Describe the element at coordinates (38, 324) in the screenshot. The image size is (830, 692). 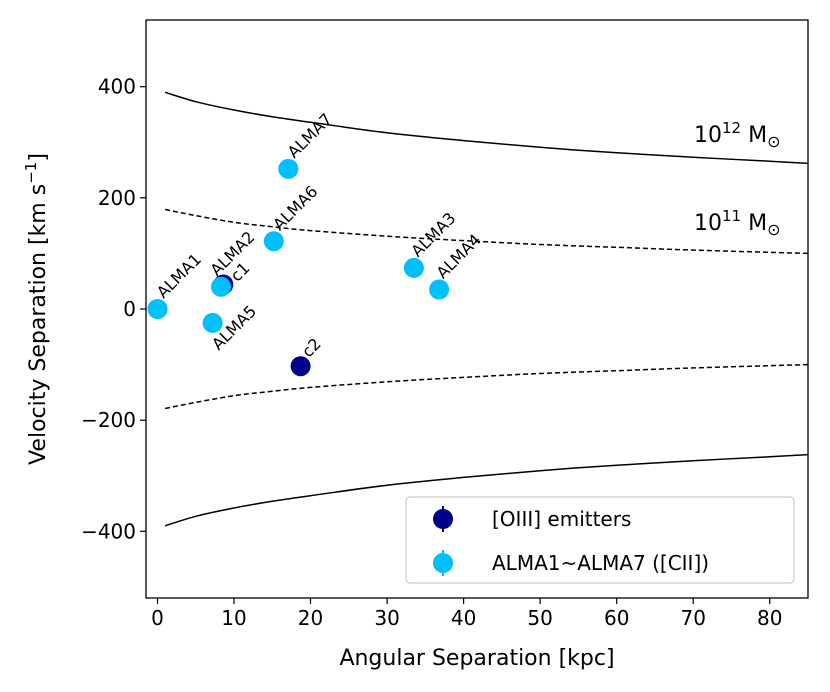
I see `y-axis-title-main: Velocity Separation [km s` at that location.